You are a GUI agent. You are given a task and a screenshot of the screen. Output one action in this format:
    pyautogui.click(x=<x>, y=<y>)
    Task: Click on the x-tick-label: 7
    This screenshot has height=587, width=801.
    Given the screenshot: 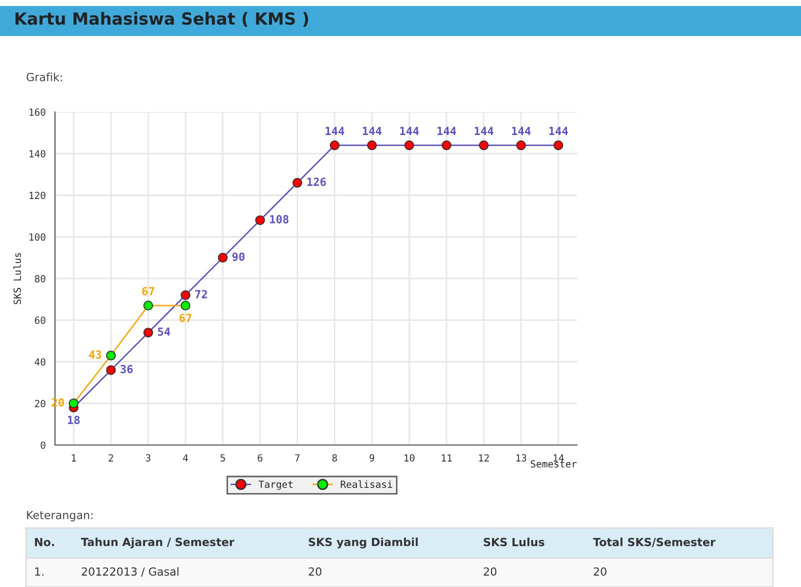 What is the action you would take?
    pyautogui.click(x=297, y=458)
    